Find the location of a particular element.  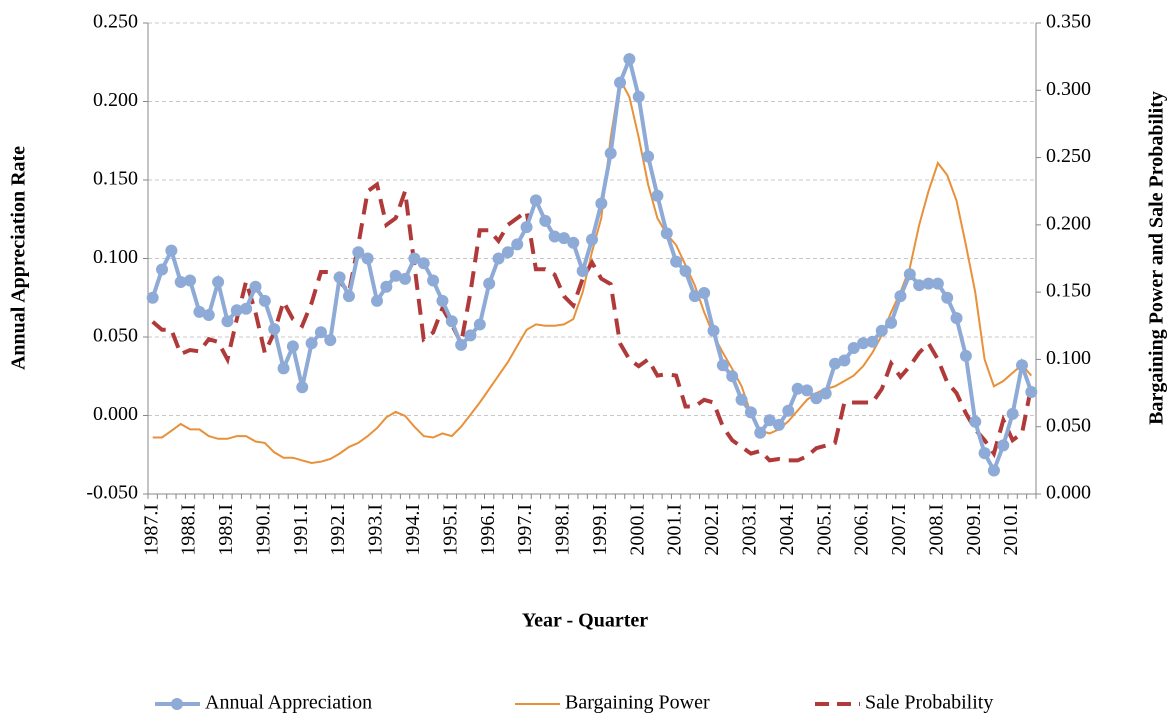

x-tick-label: 2002.I is located at coordinates (712, 530).